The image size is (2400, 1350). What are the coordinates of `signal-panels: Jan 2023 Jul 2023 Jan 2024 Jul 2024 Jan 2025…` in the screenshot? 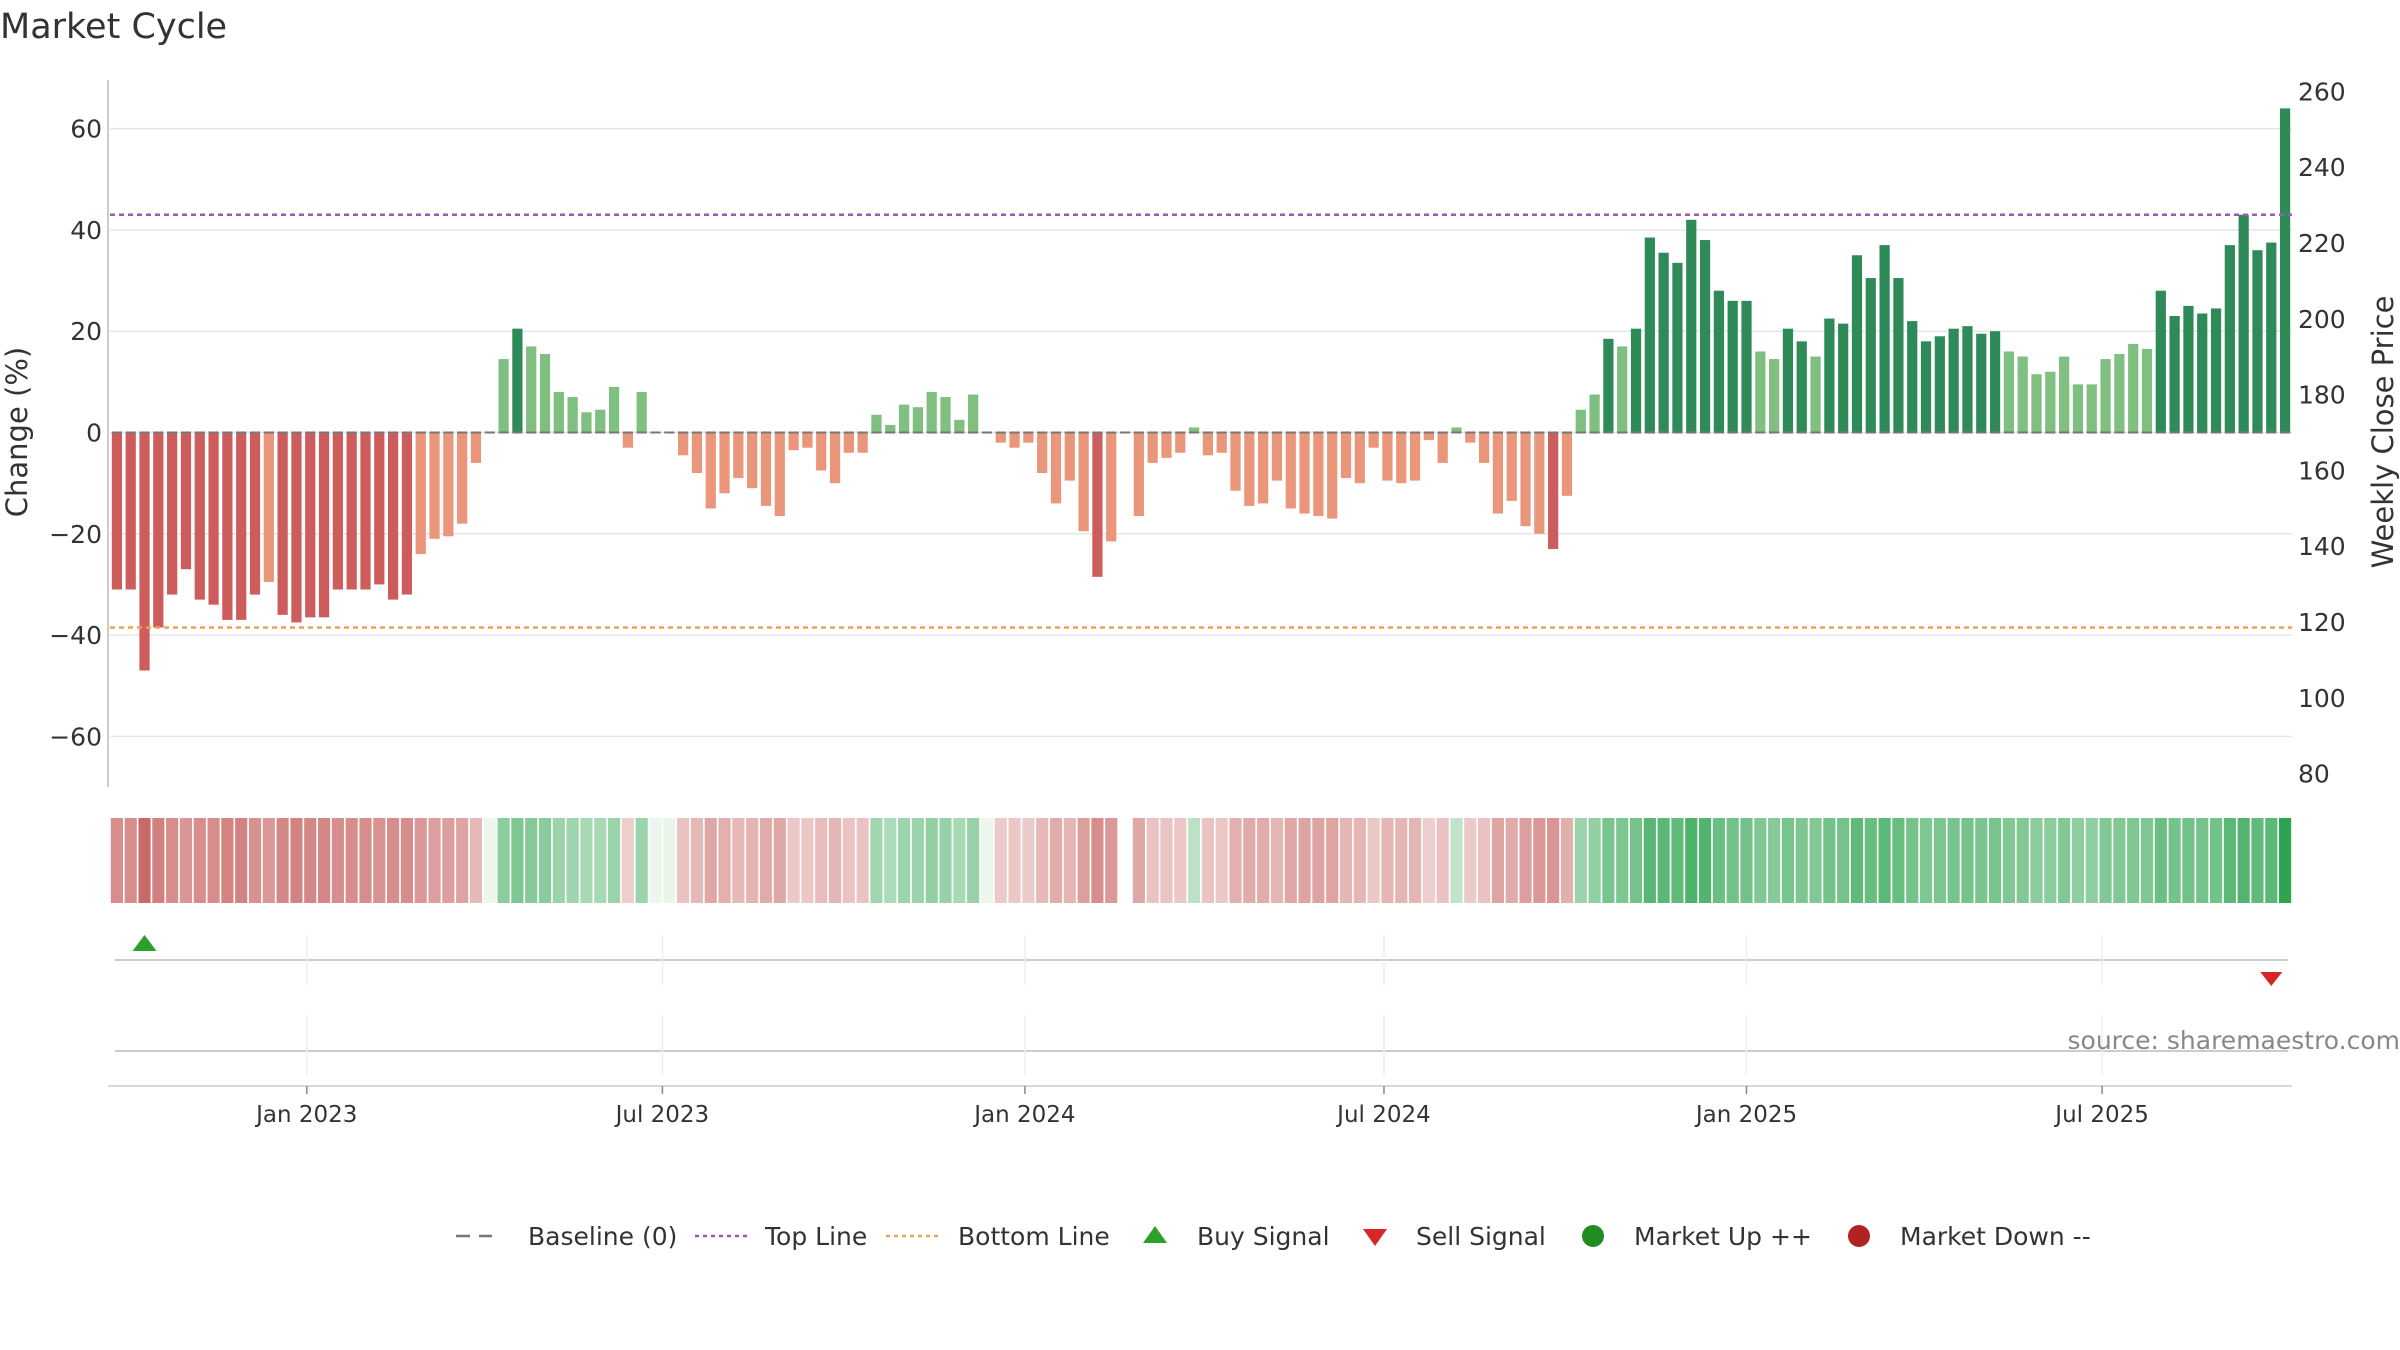 It's located at (1200, 1031).